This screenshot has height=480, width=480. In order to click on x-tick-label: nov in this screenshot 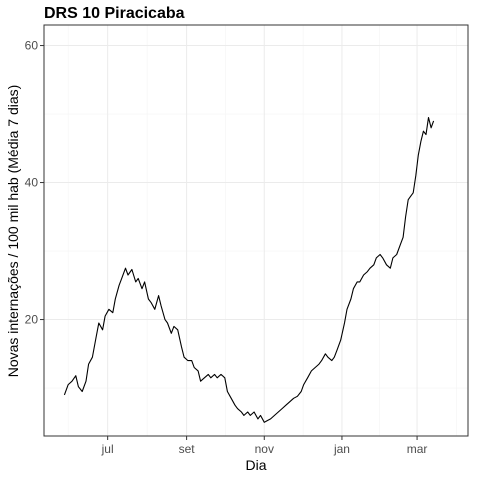, I will do `click(264, 449)`.